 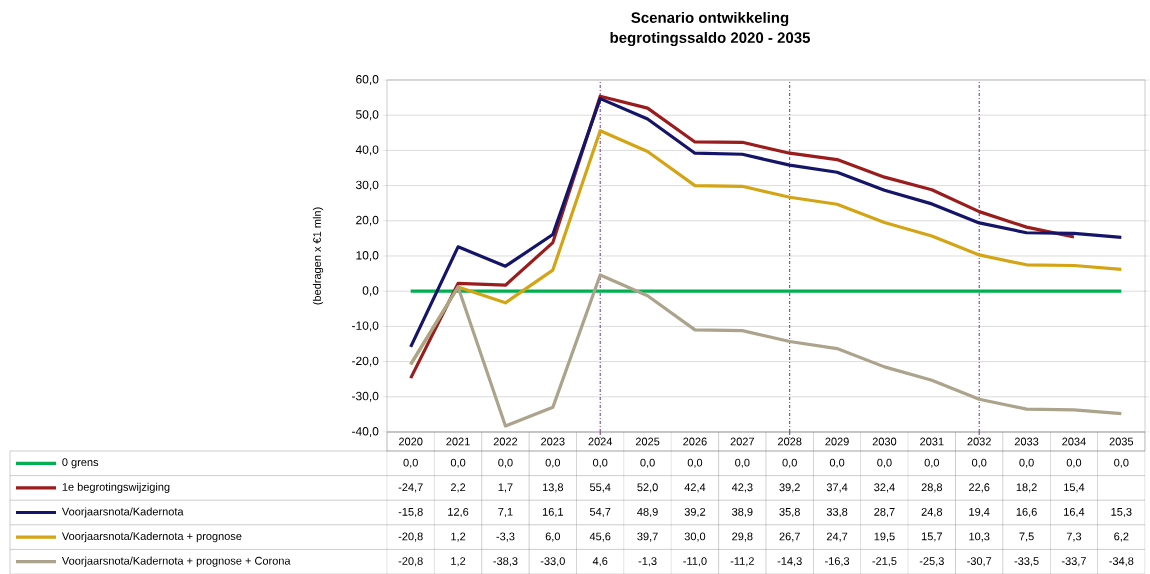 What do you see at coordinates (318, 256) in the screenshot?
I see `y-axis-title: (bedragen x €1 mln)` at bounding box center [318, 256].